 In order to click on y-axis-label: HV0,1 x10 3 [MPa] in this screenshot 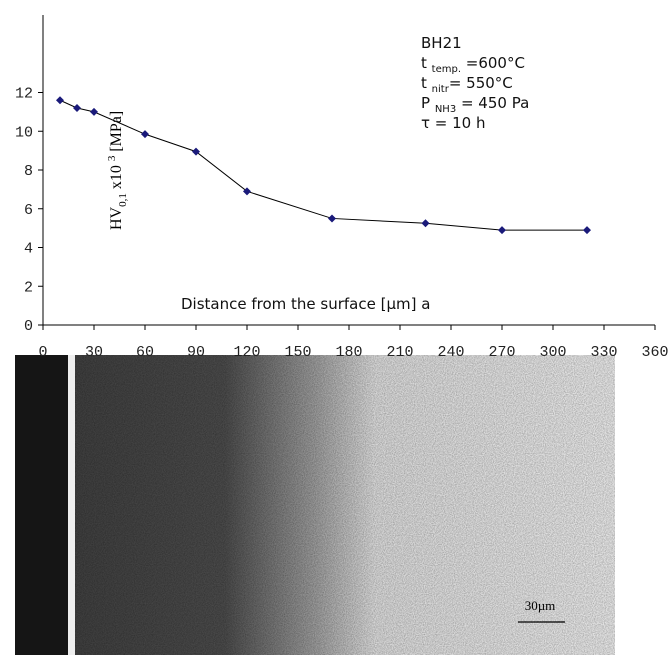, I will do `click(117, 170)`.